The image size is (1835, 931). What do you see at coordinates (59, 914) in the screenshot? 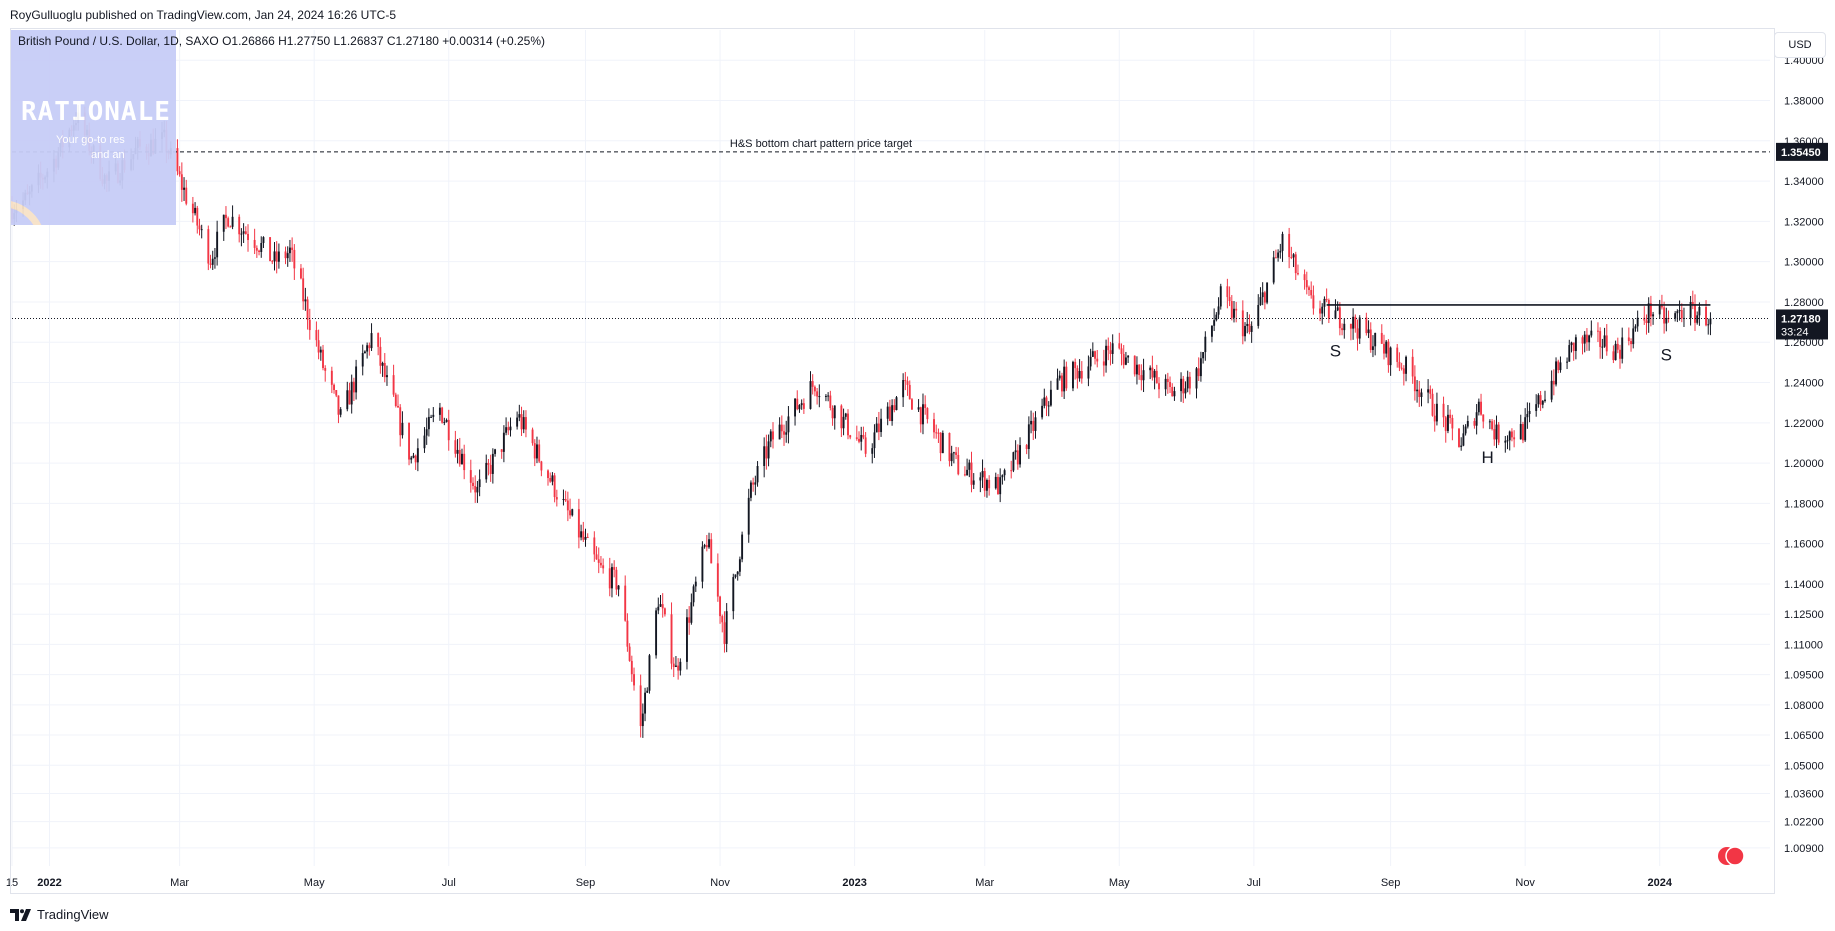
I see `tradingview-brand: TradingView` at bounding box center [59, 914].